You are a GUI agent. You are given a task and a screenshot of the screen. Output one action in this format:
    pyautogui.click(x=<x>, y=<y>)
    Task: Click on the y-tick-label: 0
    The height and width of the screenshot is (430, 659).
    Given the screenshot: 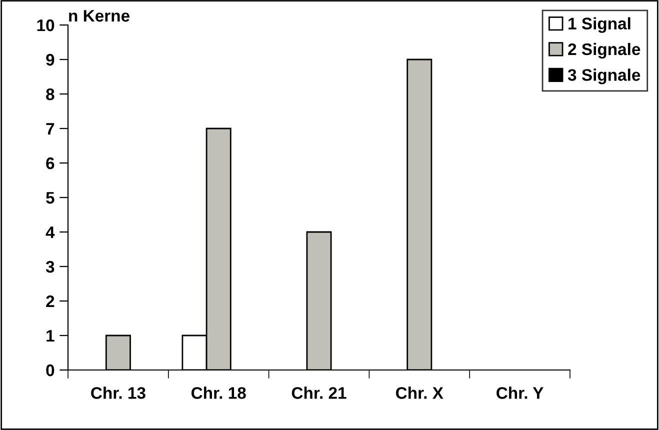 What is the action you would take?
    pyautogui.click(x=50, y=370)
    